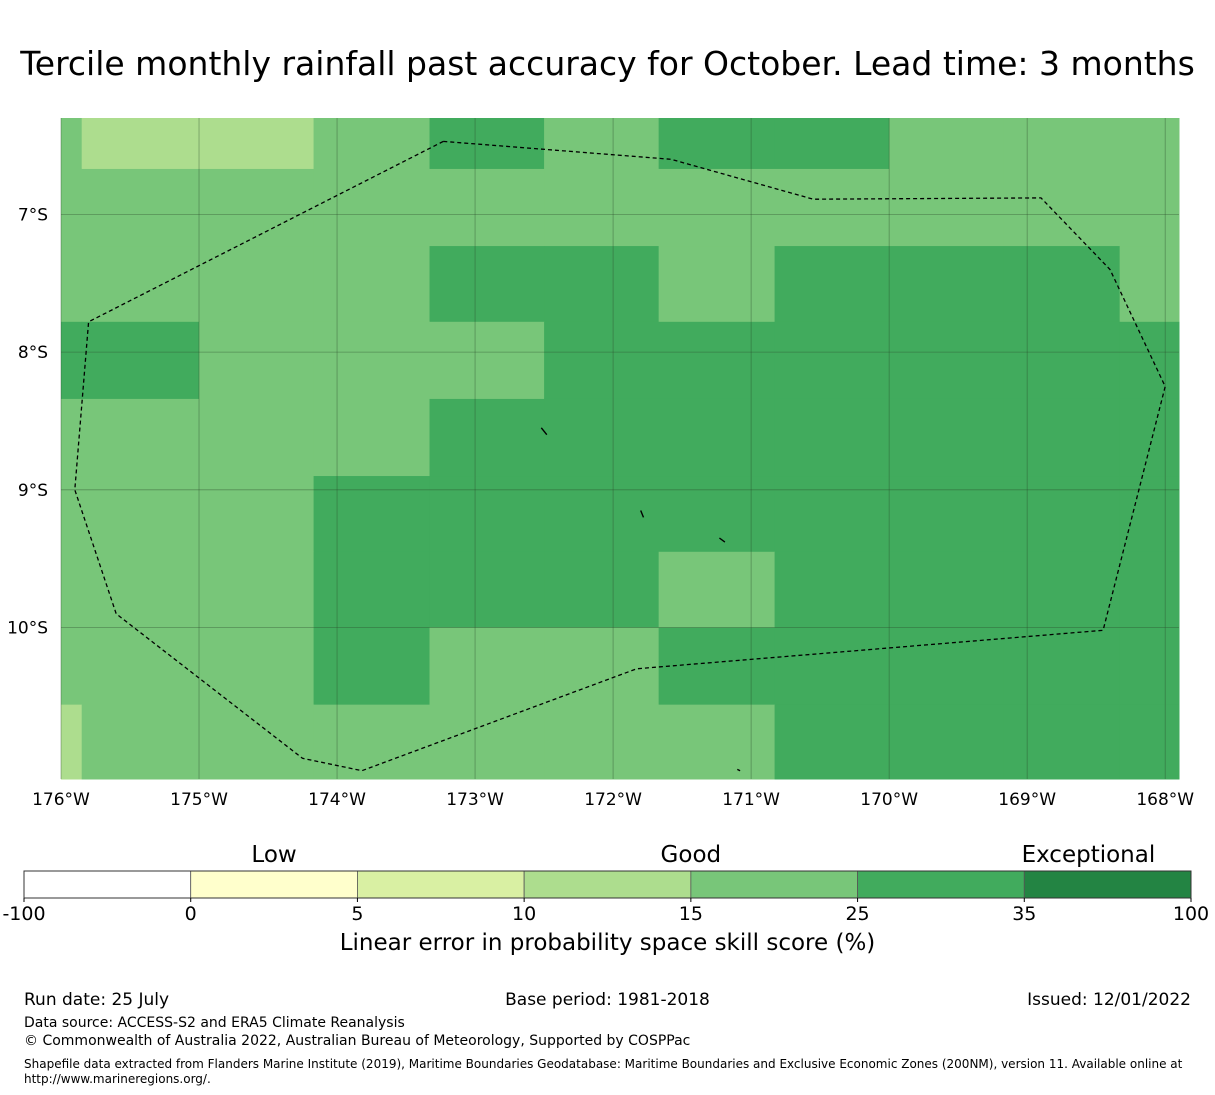 Image resolution: width=1215 pixels, height=1095 pixels. What do you see at coordinates (33, 353) in the screenshot?
I see `latitude-label: 8°S` at bounding box center [33, 353].